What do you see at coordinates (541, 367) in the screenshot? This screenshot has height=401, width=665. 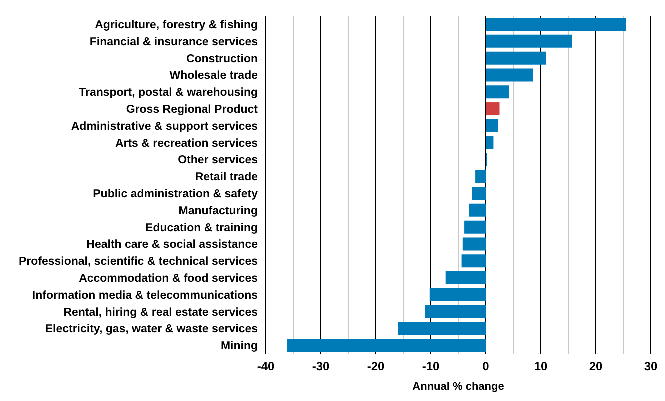 I see `x-tick-label: 10` at bounding box center [541, 367].